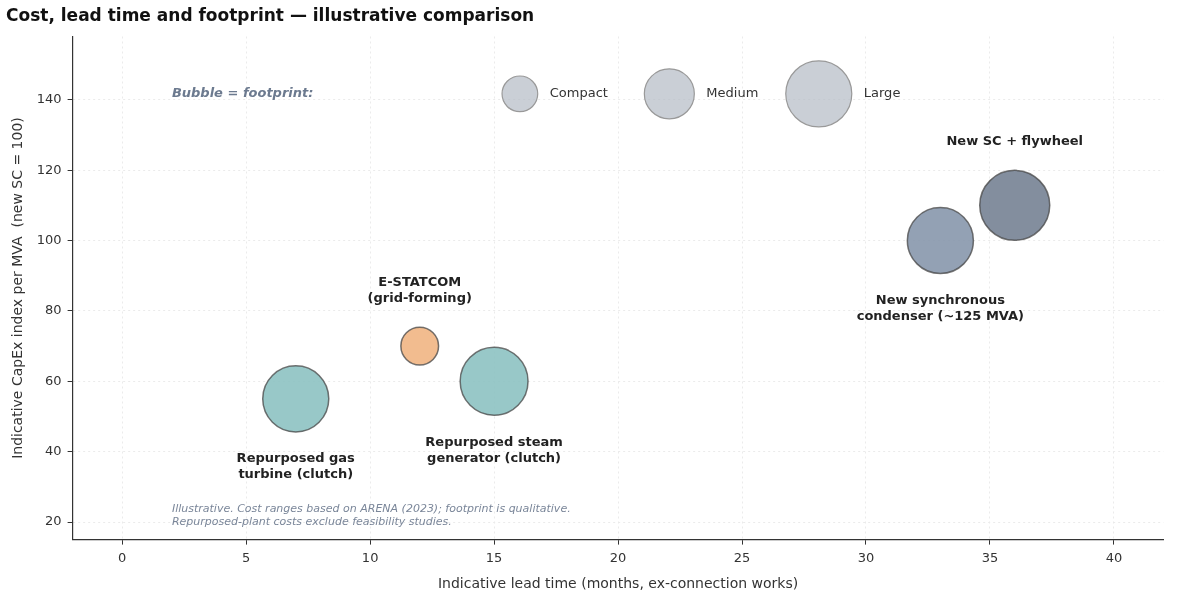  What do you see at coordinates (246, 557) in the screenshot?
I see `x-tick-label: 5` at bounding box center [246, 557].